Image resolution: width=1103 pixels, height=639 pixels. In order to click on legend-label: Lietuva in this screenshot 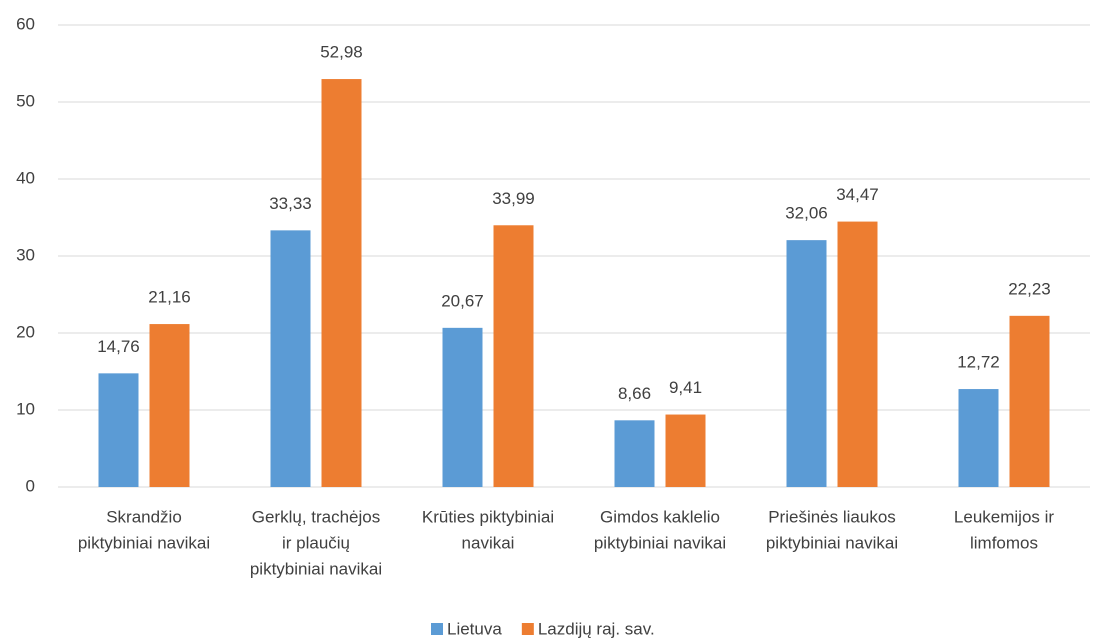, I will do `click(474, 628)`.